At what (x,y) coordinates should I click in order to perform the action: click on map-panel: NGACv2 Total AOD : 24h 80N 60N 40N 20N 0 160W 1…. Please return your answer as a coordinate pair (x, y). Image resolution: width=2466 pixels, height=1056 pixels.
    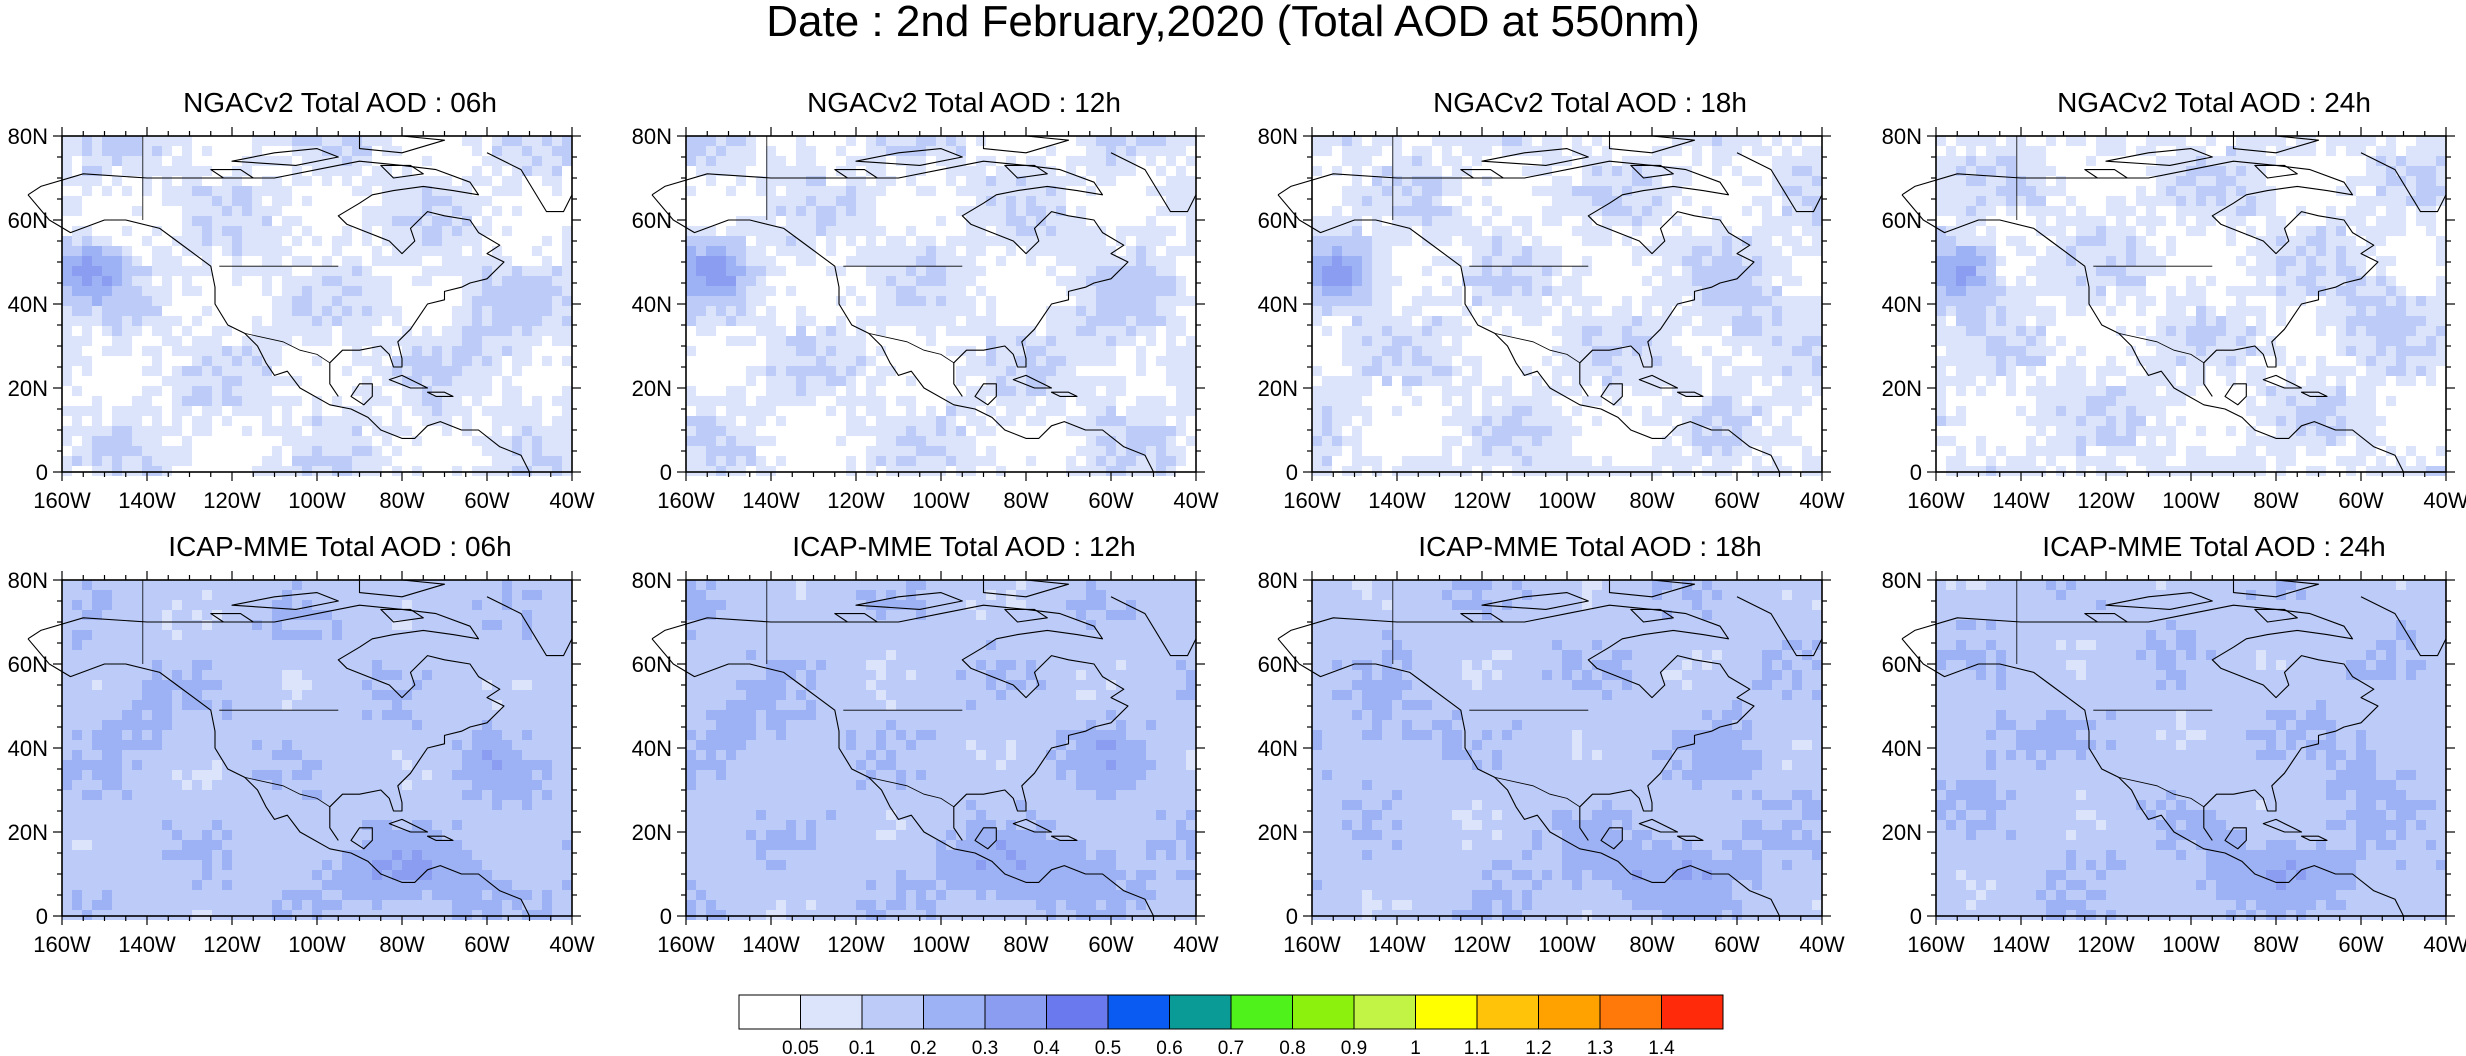
    Looking at the image, I should click on (2174, 300).